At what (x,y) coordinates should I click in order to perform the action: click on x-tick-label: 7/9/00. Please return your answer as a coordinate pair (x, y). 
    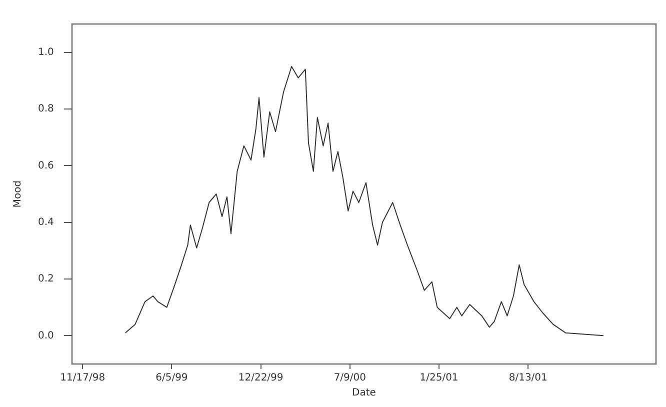
    Looking at the image, I should click on (350, 378).